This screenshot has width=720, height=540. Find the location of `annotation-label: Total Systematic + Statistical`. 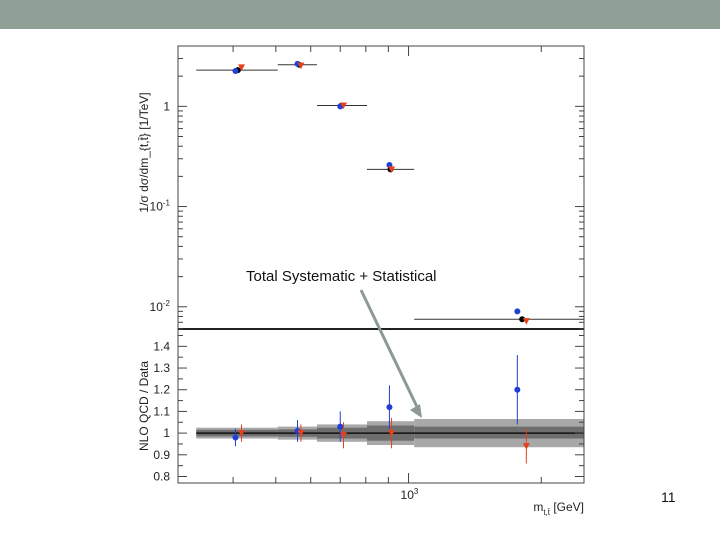

annotation-label: Total Systematic + Statistical is located at coordinates (341, 276).